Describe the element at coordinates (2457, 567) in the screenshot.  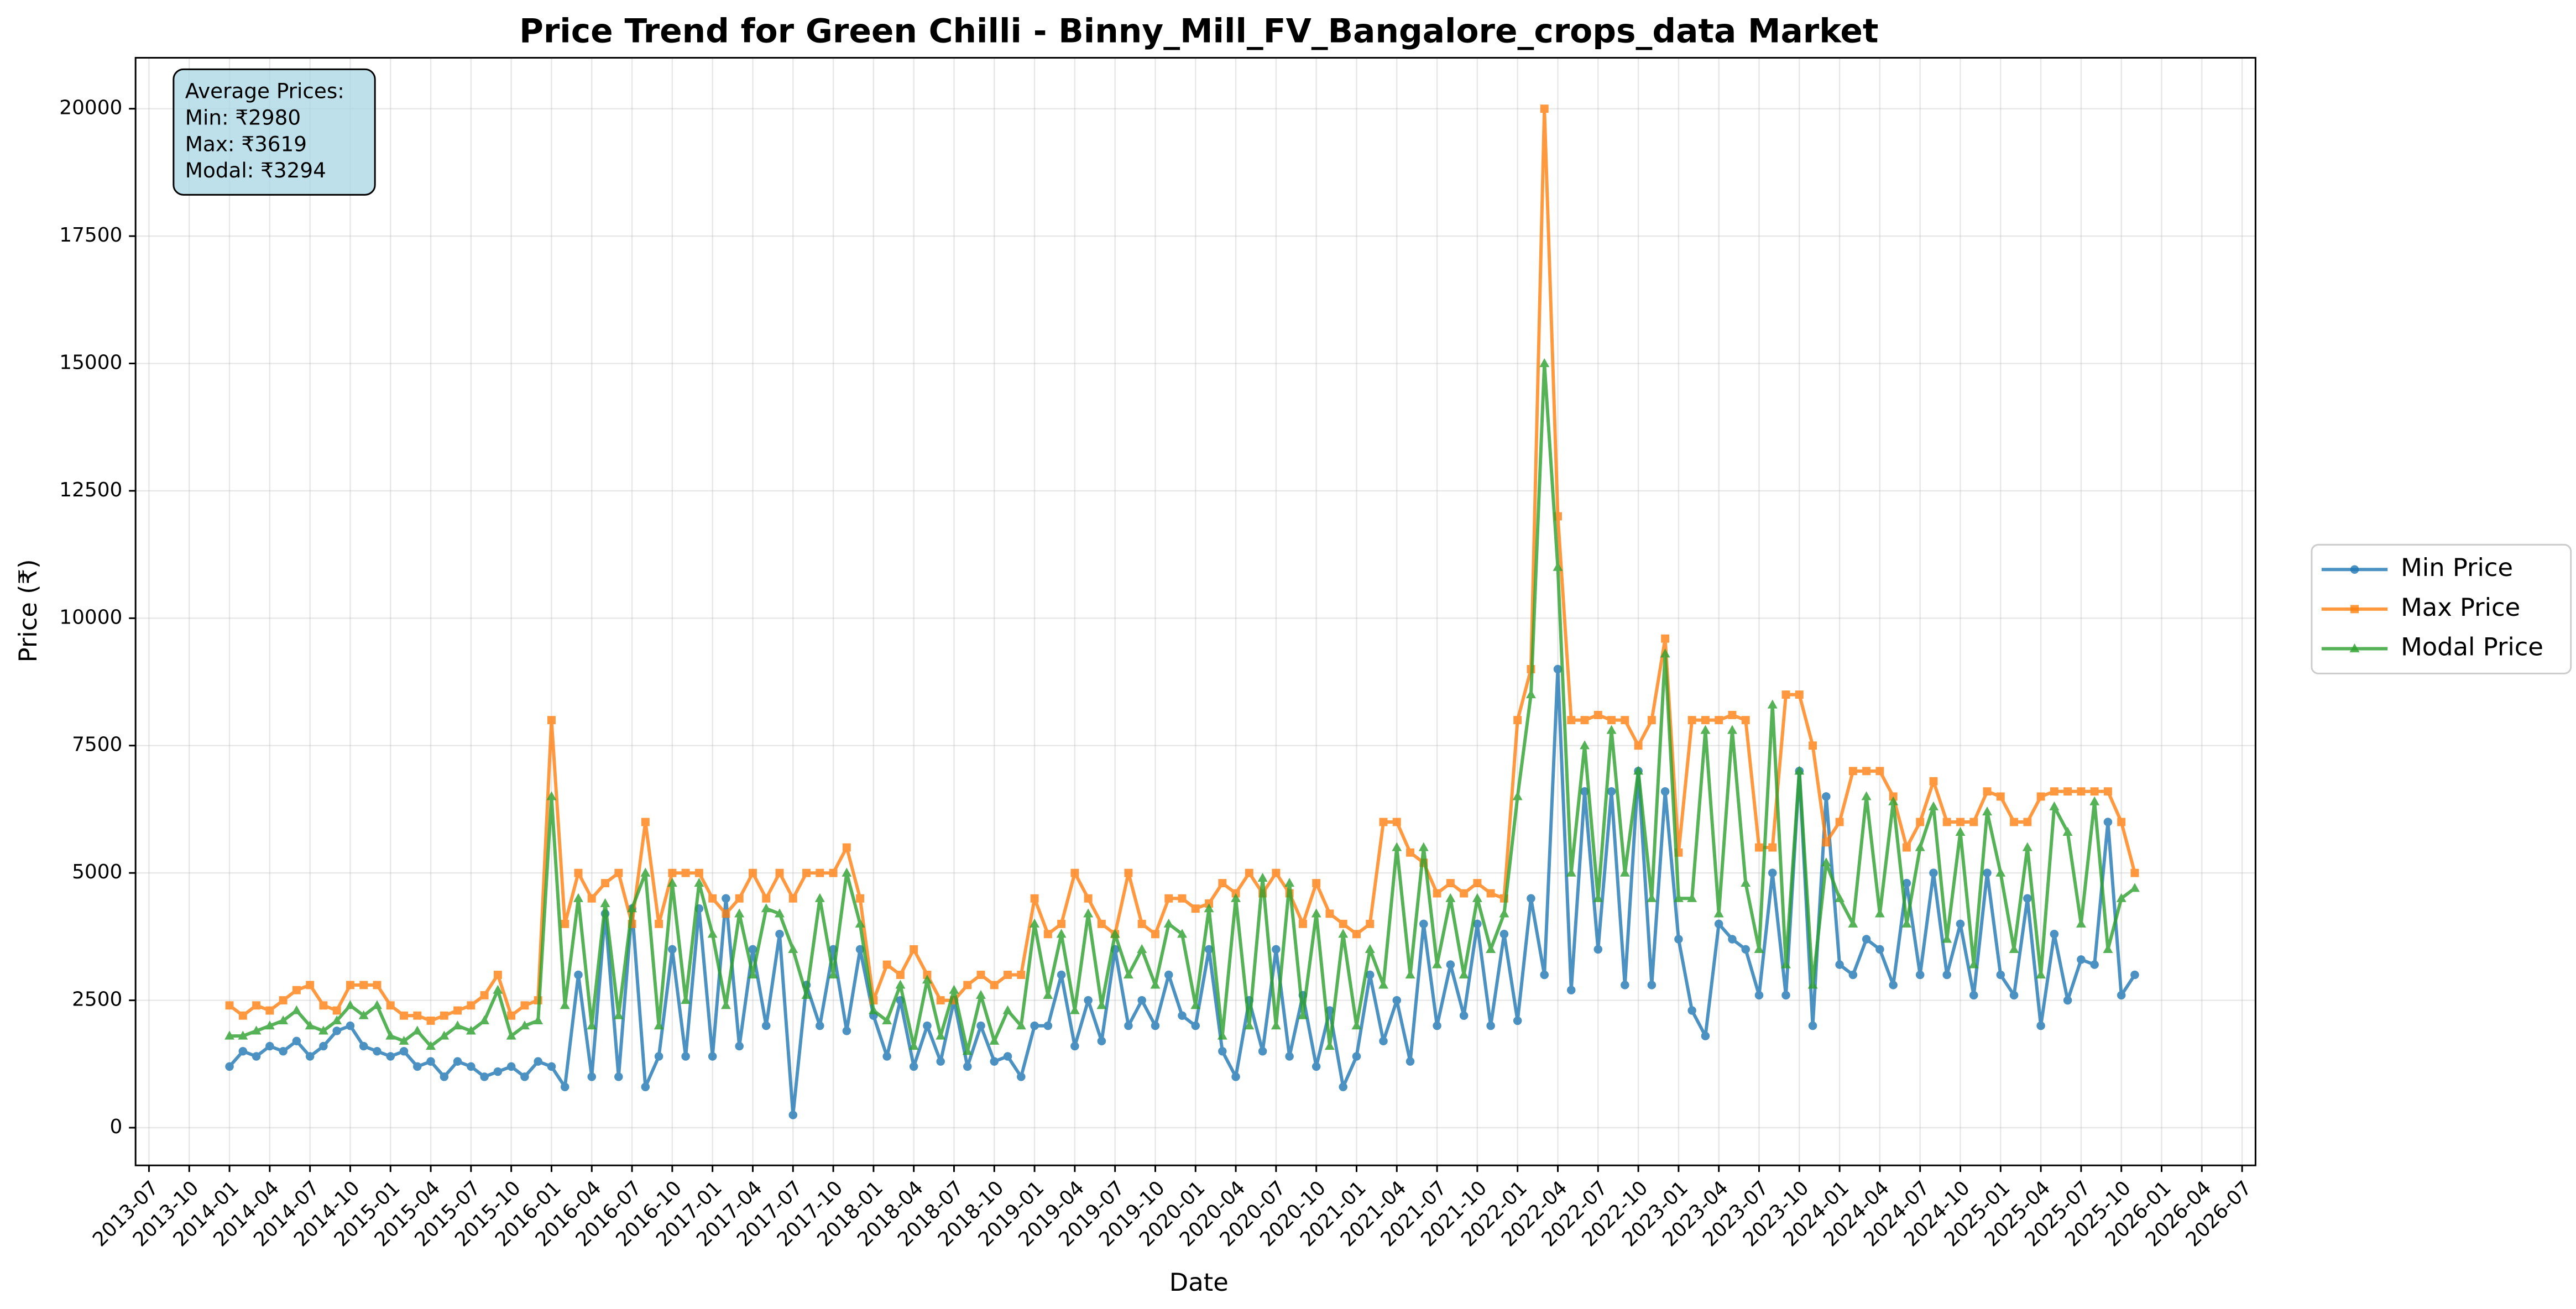
I see `legend-label: Min Price` at that location.